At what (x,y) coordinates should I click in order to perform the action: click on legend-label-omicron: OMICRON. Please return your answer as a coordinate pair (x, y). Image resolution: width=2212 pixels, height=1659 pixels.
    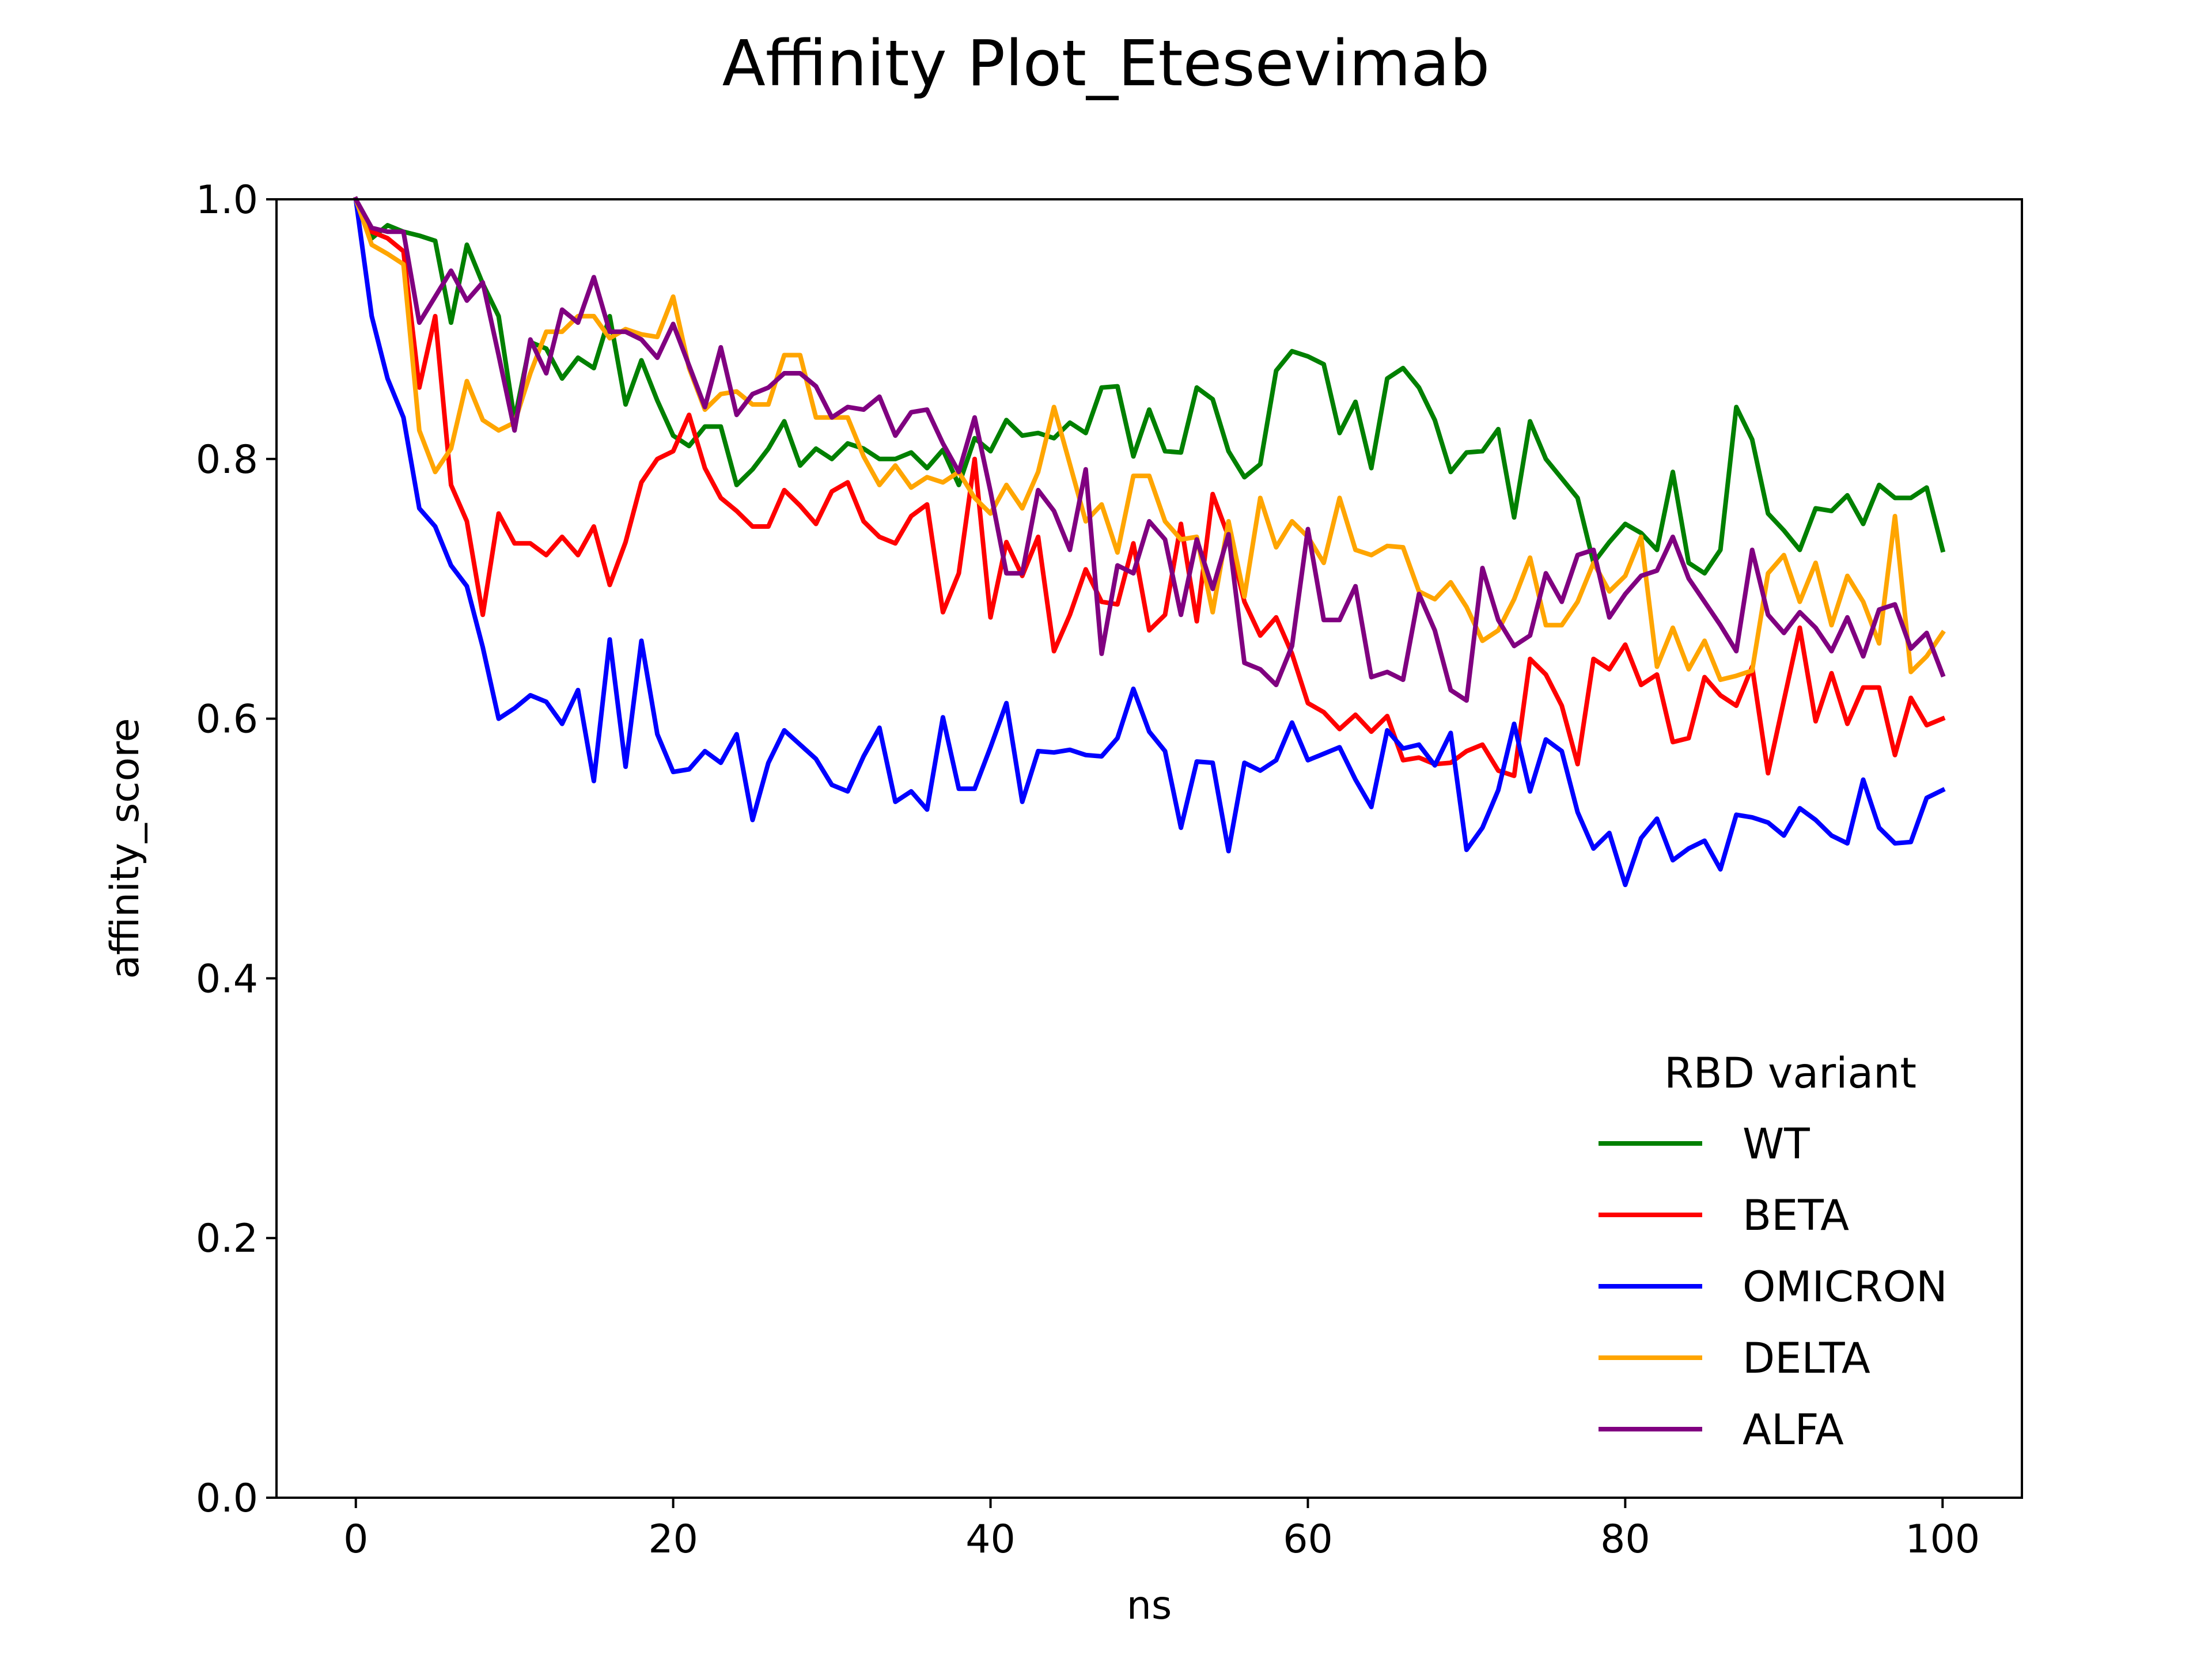
    Looking at the image, I should click on (1845, 1287).